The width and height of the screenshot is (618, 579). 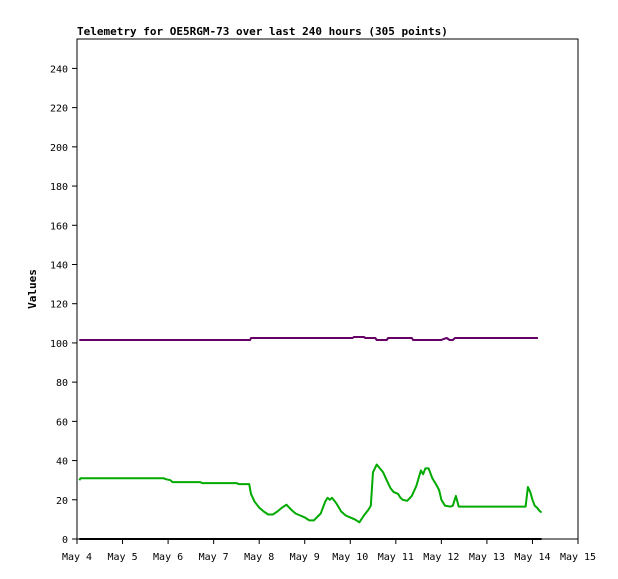 I want to click on y-axis: 0 20 40 60 80 100 120 140 160 180 200 220 240, so click(x=63, y=305).